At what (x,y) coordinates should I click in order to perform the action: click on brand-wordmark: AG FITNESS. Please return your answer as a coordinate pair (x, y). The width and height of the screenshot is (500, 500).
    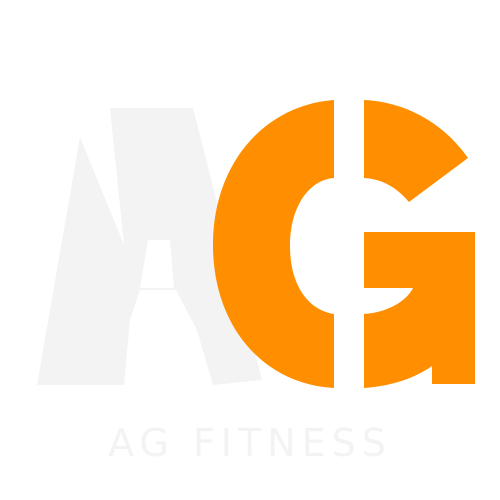
    Looking at the image, I should click on (250, 443).